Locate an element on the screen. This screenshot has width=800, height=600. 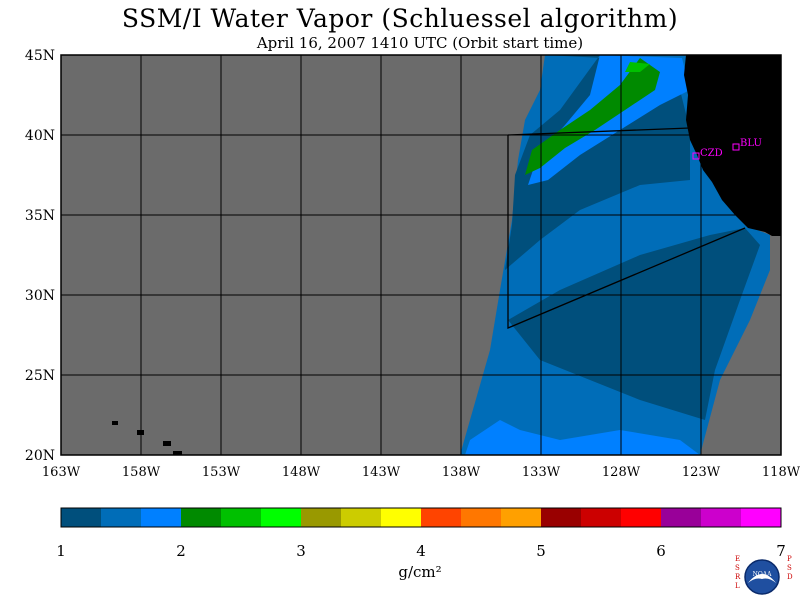
longitude-label: 163W is located at coordinates (61, 472).